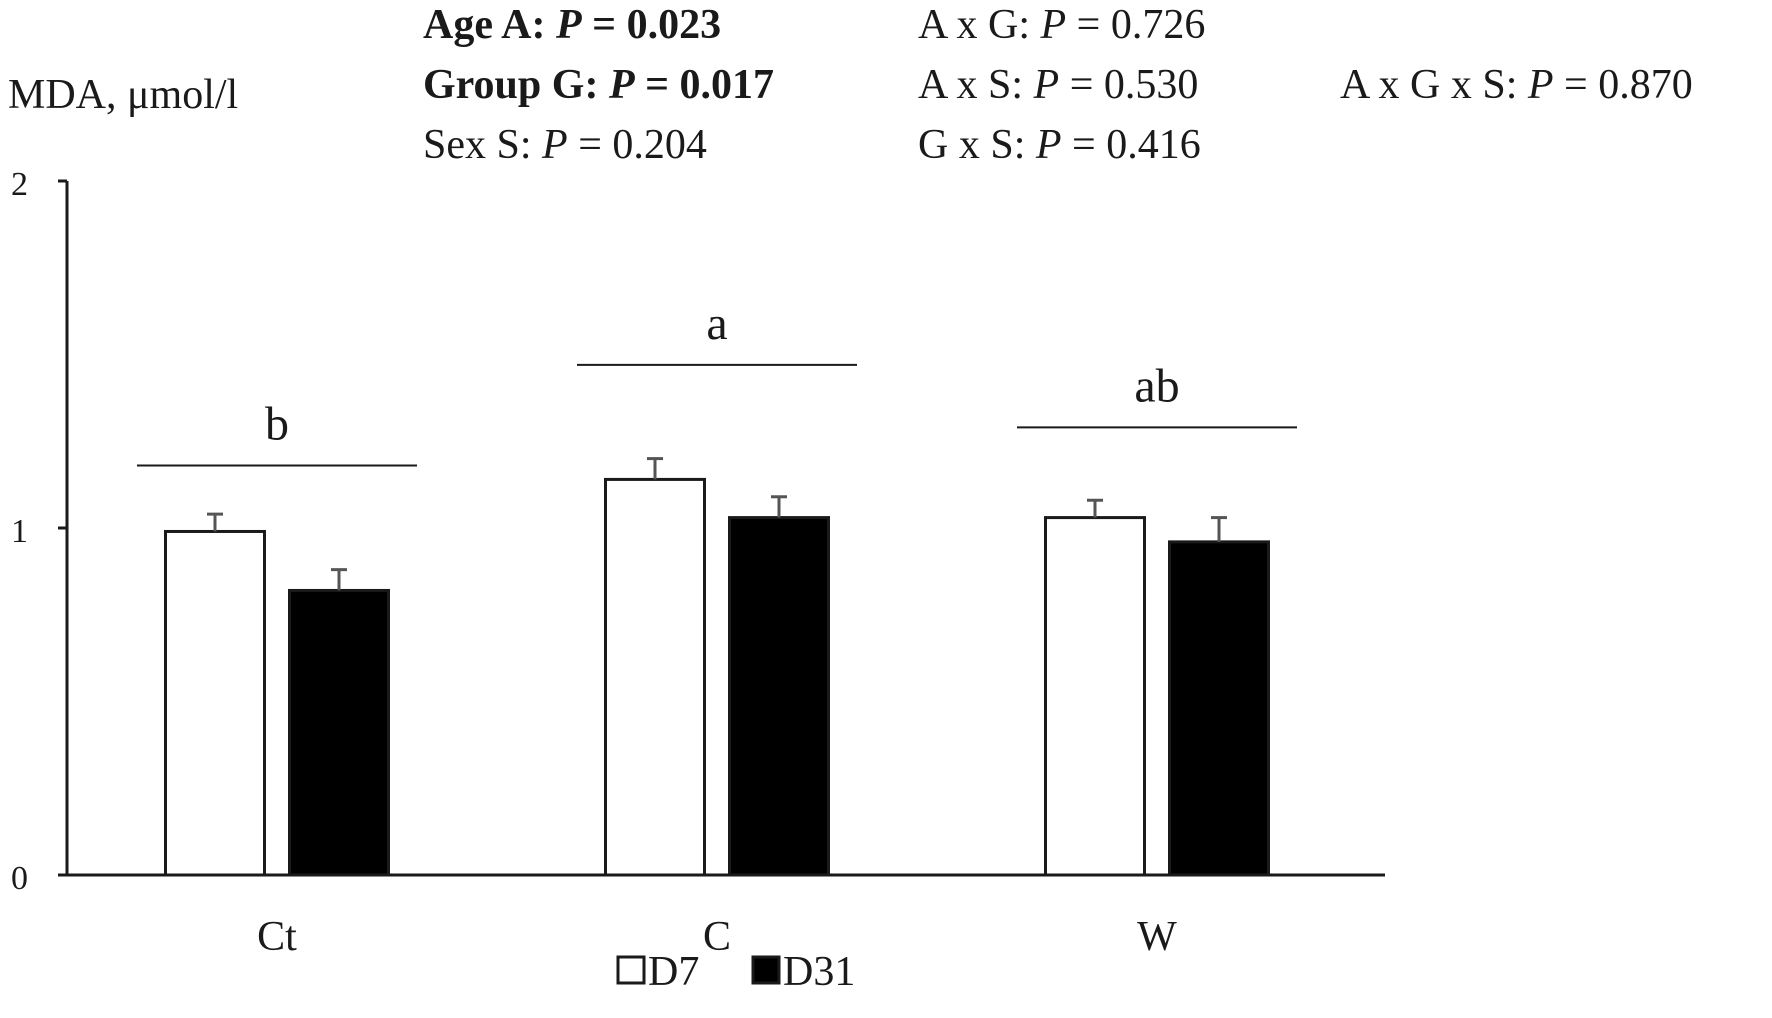 This screenshot has width=1772, height=1018. What do you see at coordinates (215, 703) in the screenshot?
I see `bar-d7-ct` at bounding box center [215, 703].